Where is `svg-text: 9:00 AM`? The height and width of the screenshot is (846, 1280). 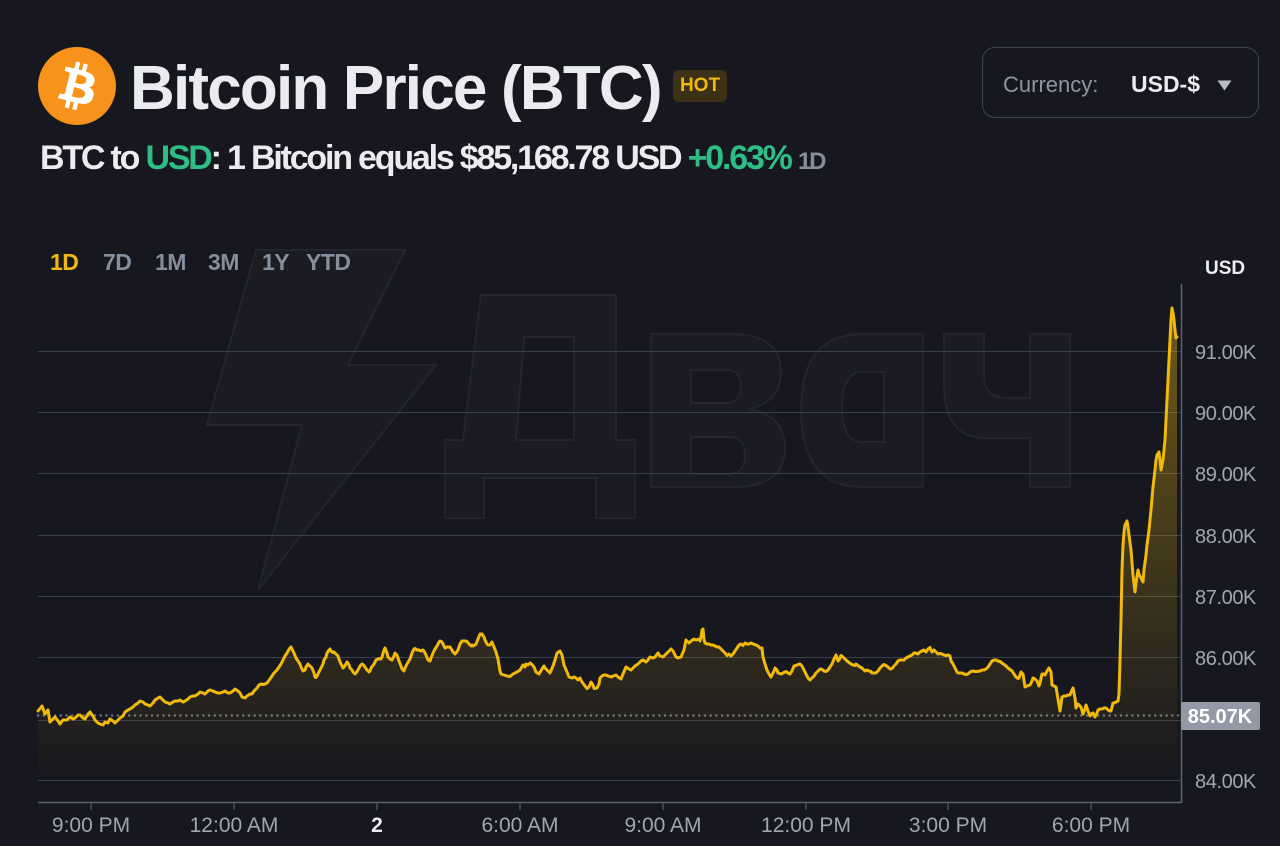
svg-text: 9:00 AM is located at coordinates (662, 825).